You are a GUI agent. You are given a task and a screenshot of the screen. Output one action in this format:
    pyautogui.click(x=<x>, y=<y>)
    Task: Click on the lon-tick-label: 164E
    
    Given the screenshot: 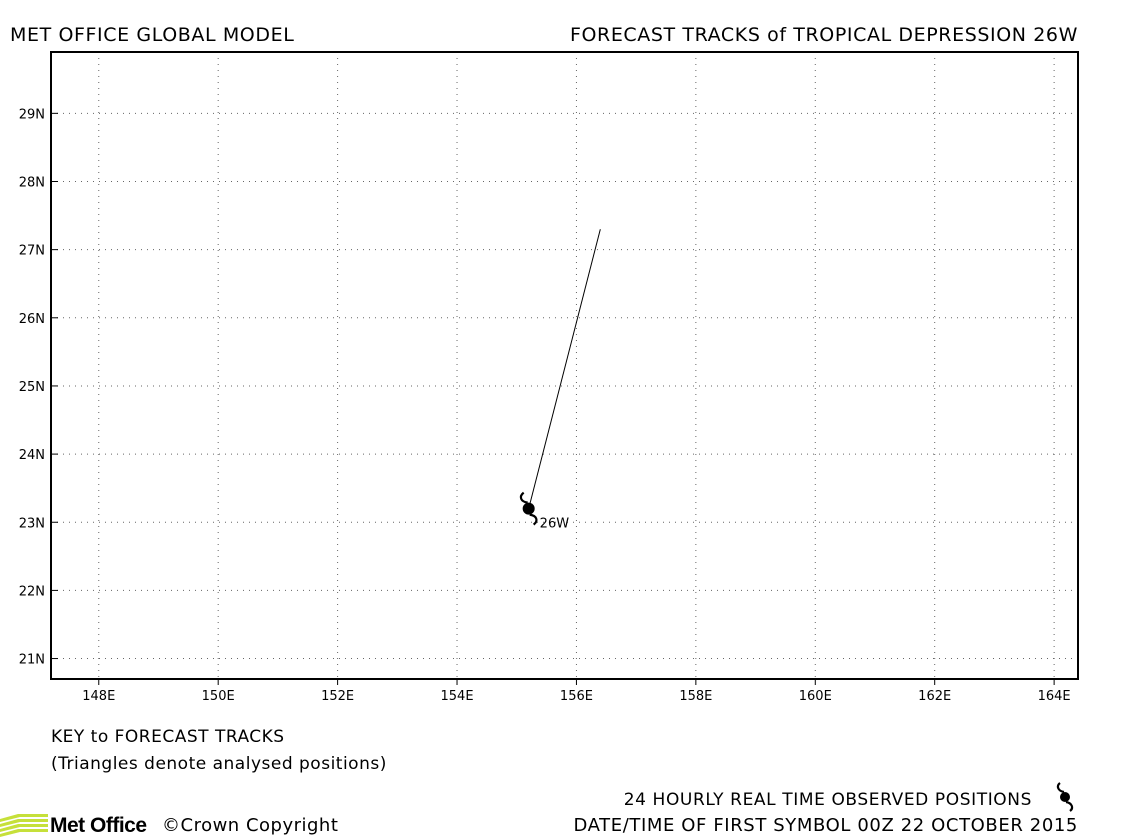 What is the action you would take?
    pyautogui.click(x=1054, y=694)
    